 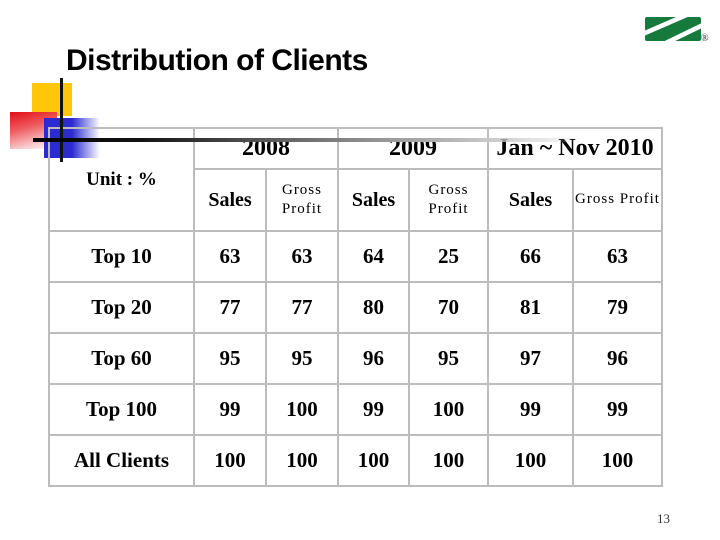 What do you see at coordinates (530, 358) in the screenshot?
I see `table-cell: 97` at bounding box center [530, 358].